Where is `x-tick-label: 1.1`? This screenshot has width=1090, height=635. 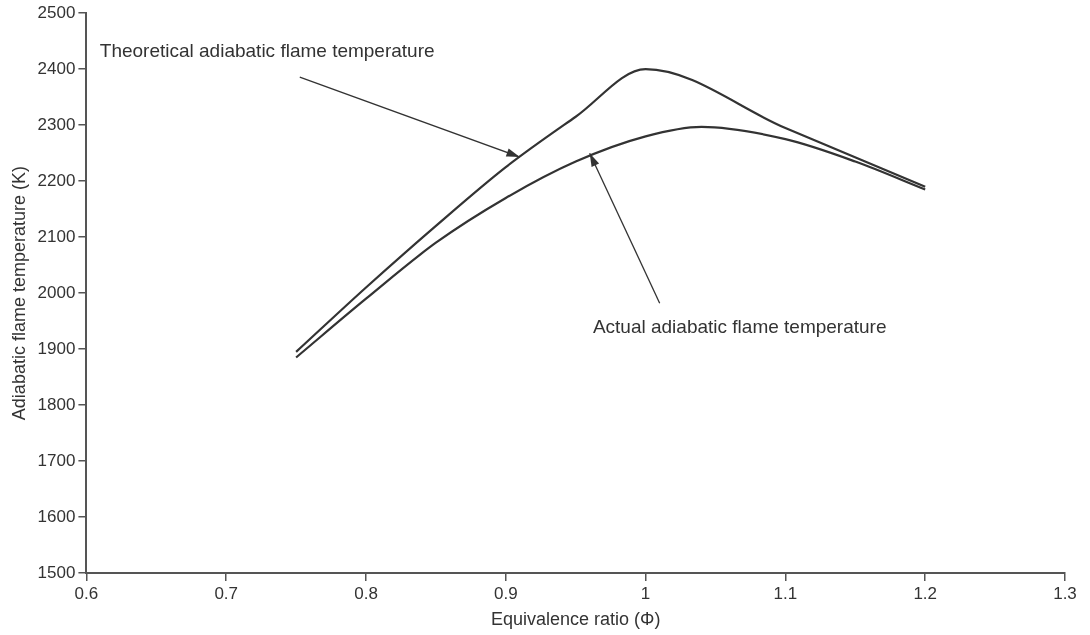 x-tick-label: 1.1 is located at coordinates (785, 593).